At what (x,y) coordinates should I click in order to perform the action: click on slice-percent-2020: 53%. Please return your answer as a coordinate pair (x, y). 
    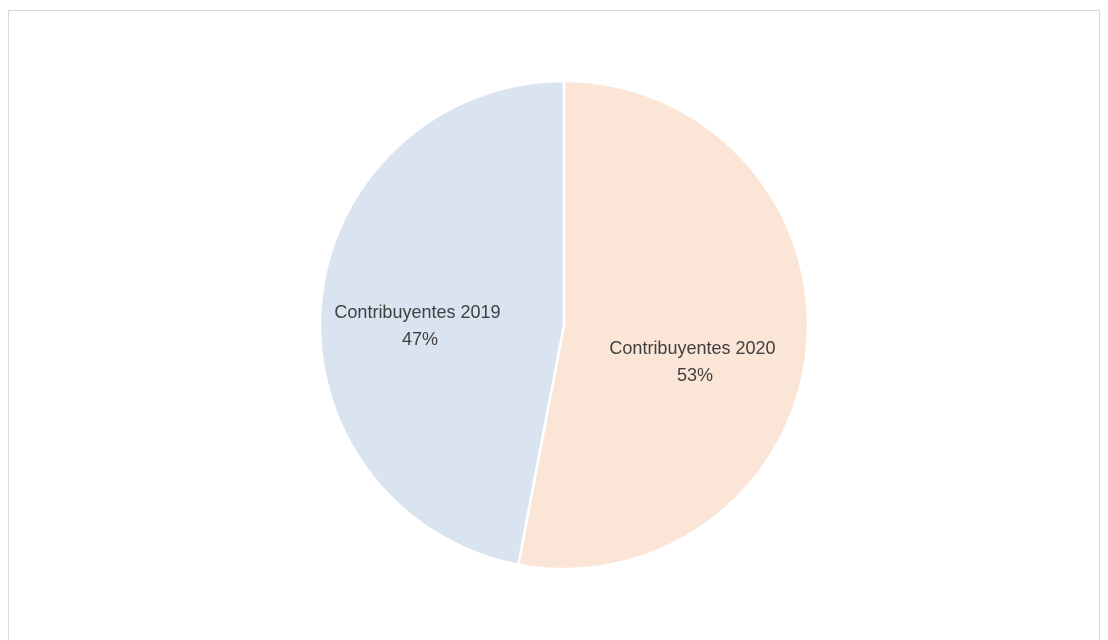
    Looking at the image, I should click on (695, 375).